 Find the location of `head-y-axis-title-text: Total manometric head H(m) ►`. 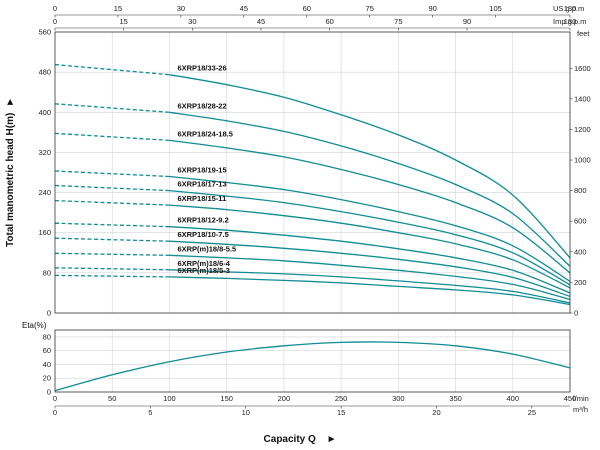

head-y-axis-title-text: Total manometric head H(m) ► is located at coordinates (10, 172).